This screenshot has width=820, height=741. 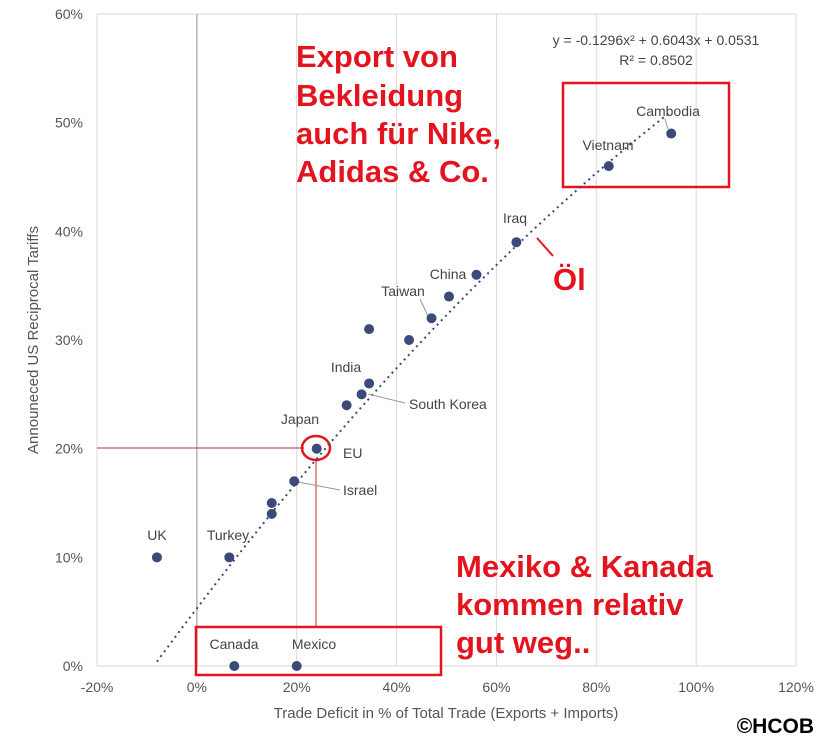 I want to click on point-label-mexico: Mexico, so click(x=314, y=644).